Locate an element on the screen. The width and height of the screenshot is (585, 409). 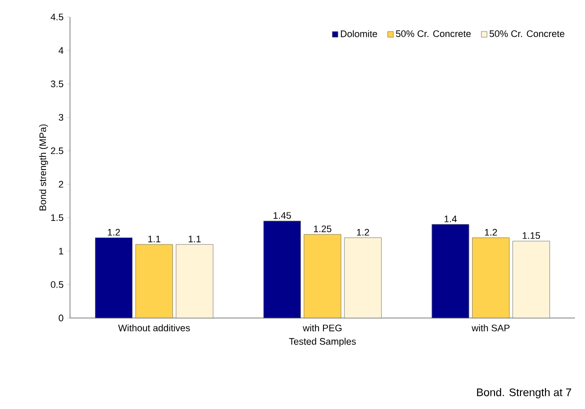
text: Bond. Strength at 7 is located at coordinates (524, 393).